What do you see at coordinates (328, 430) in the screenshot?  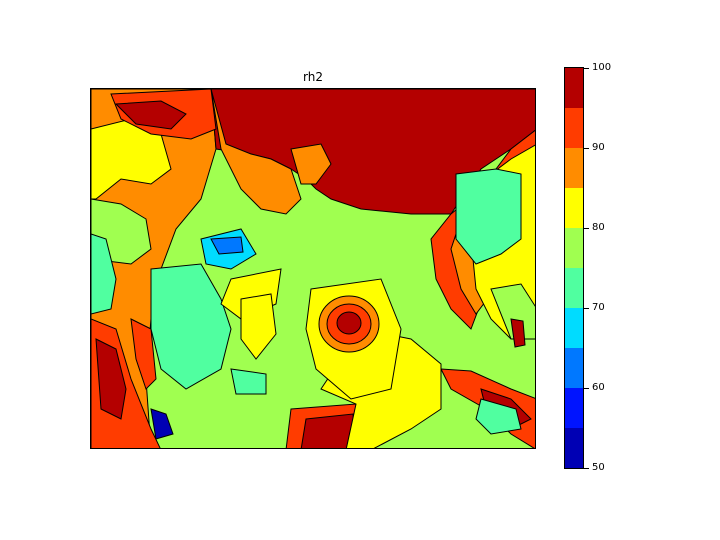 I see `yucatan-dark-red` at bounding box center [328, 430].